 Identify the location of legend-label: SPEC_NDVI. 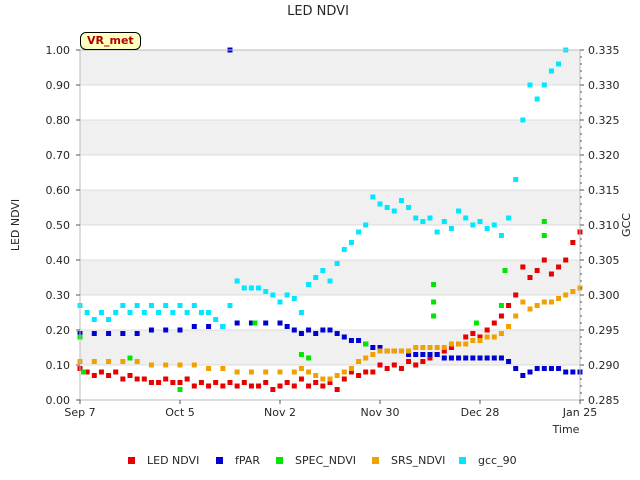
(325, 460).